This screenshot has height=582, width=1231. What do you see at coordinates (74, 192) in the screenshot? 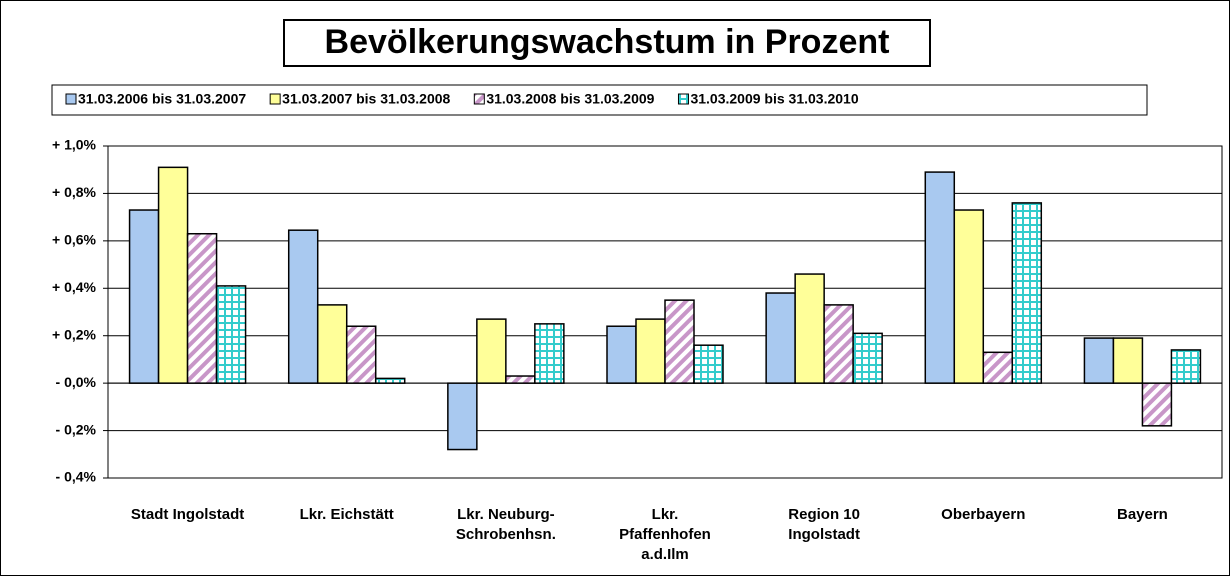
I see `y-tick-label: + 0,8%` at bounding box center [74, 192].